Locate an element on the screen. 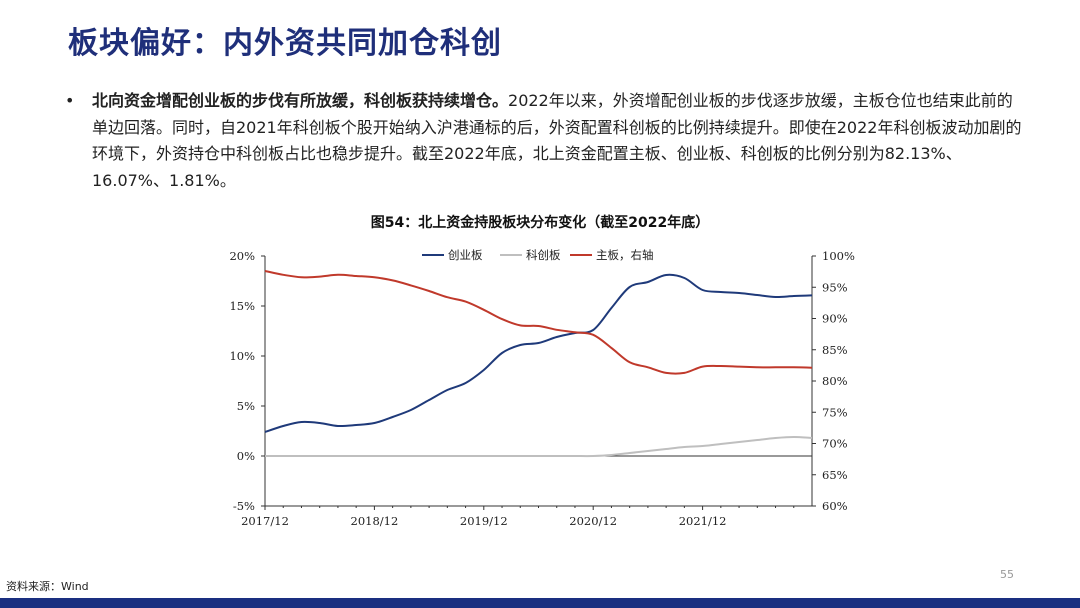 The image size is (1080, 608). bottom-bar is located at coordinates (540, 603).